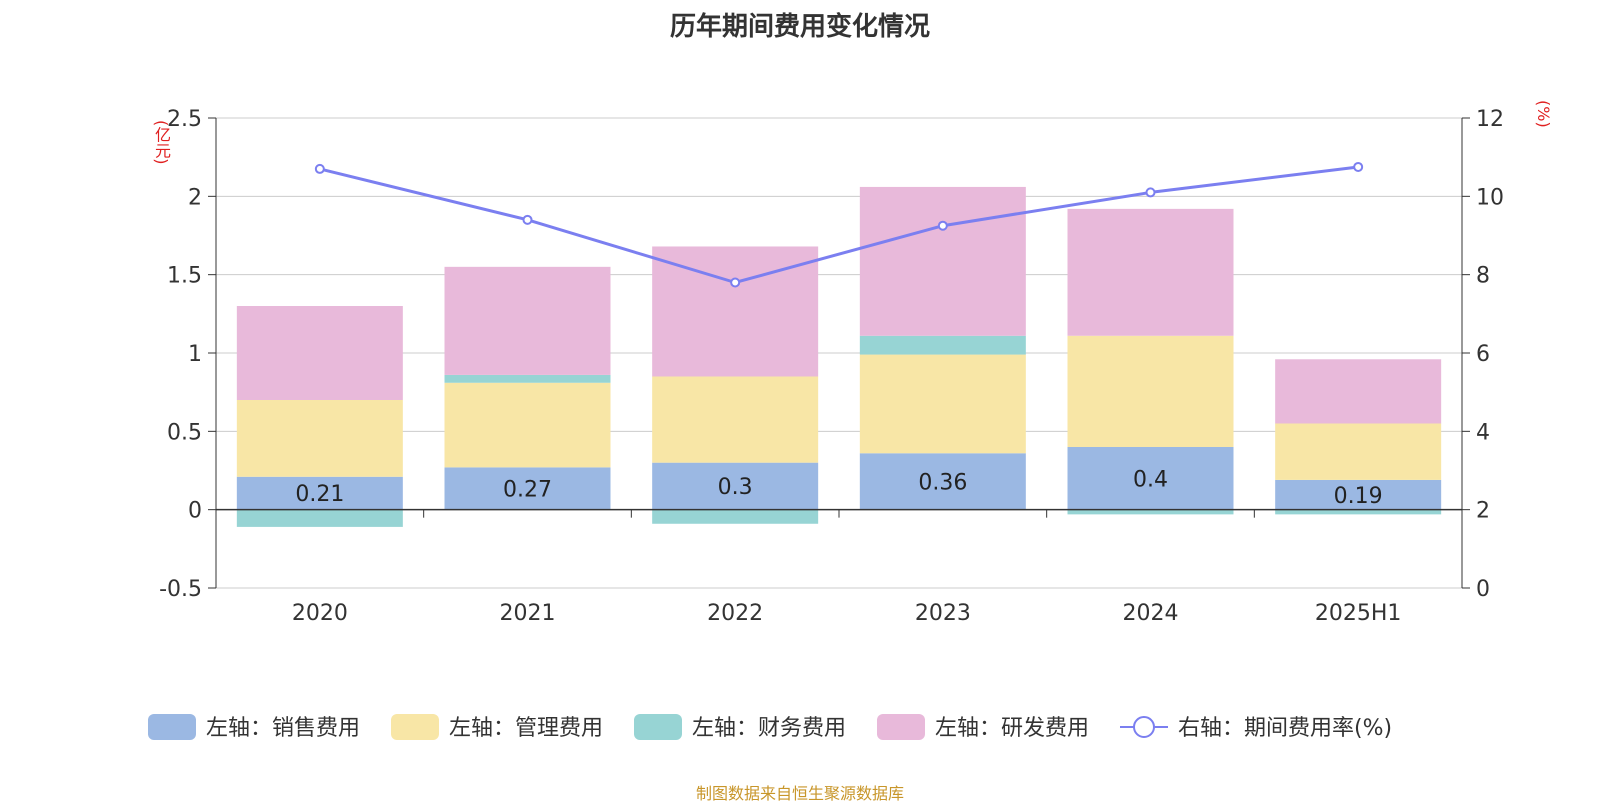 The height and width of the screenshot is (804, 1600). I want to click on bar-data-label: 0.3, so click(735, 487).